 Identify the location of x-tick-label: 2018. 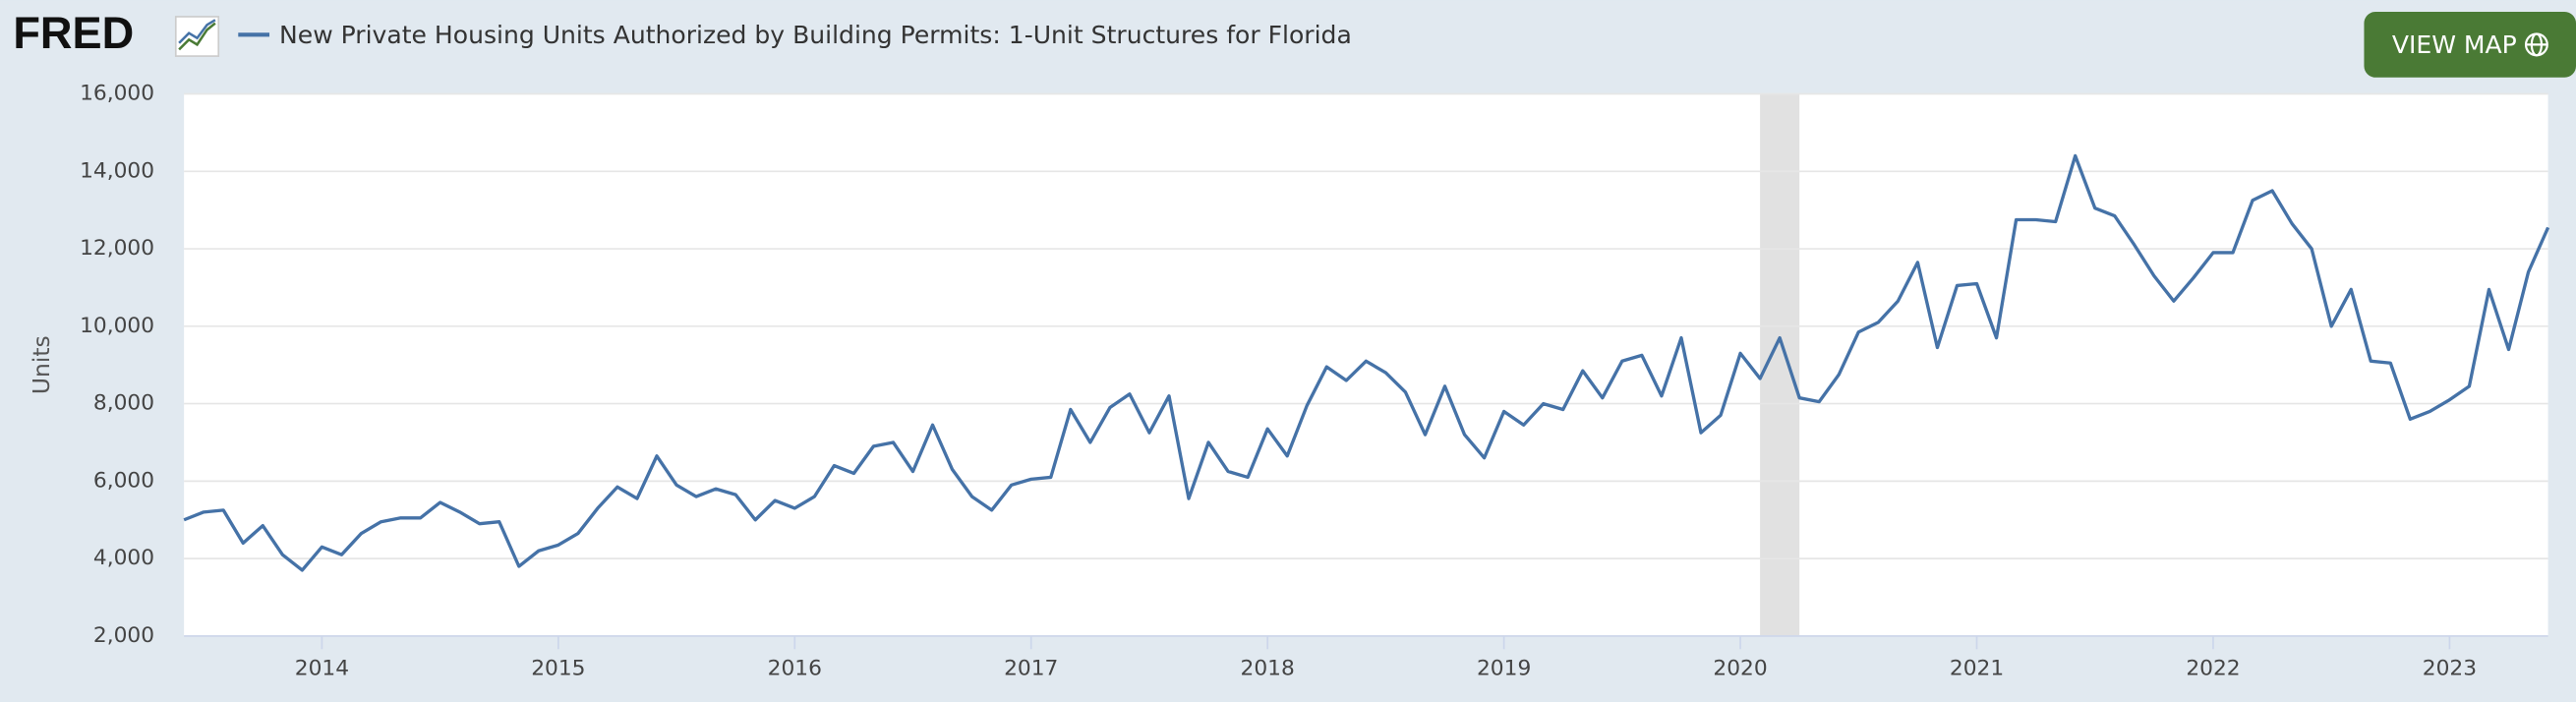
(1268, 668).